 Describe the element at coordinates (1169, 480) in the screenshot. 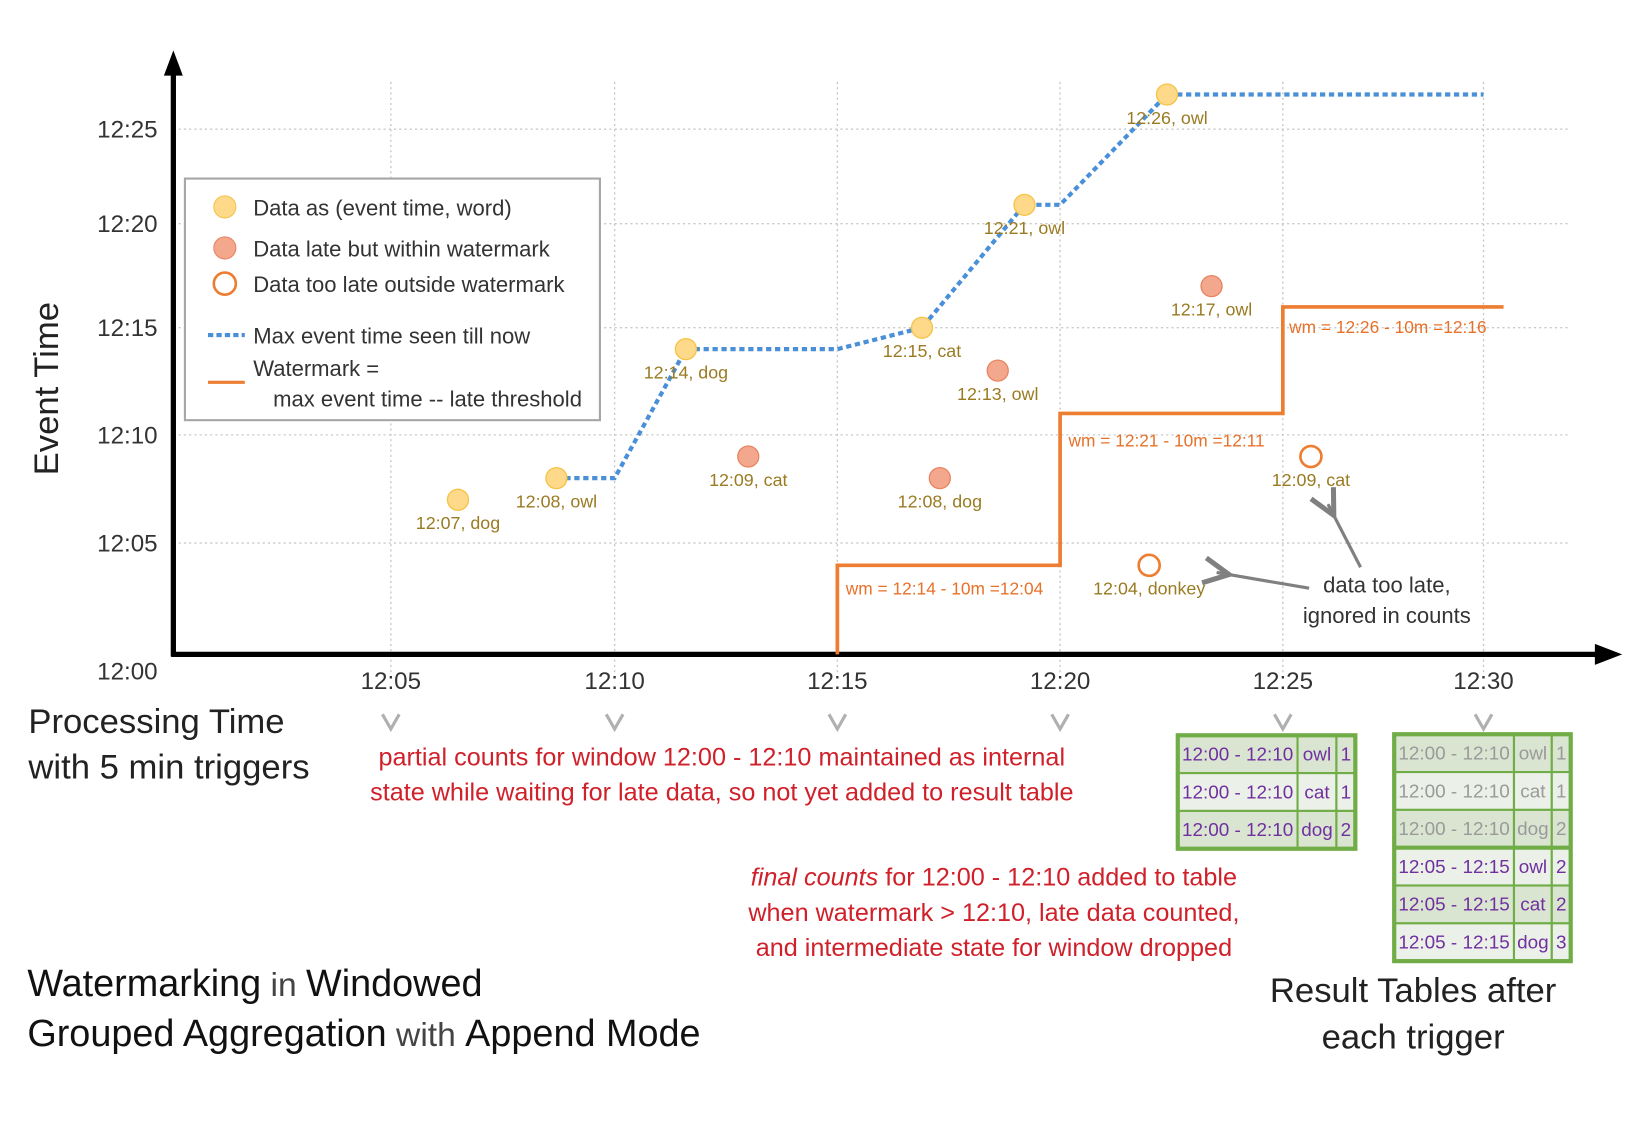

I see `watermark-line` at that location.